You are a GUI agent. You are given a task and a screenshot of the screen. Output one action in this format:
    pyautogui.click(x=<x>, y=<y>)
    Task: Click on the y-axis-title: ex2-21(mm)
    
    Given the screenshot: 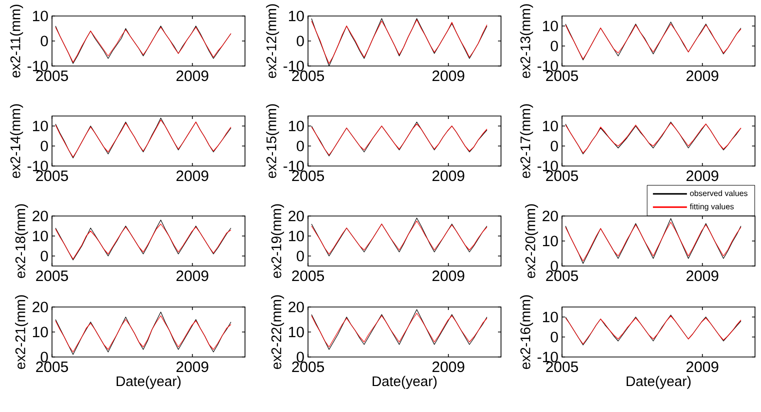 What is the action you would take?
    pyautogui.click(x=21, y=332)
    